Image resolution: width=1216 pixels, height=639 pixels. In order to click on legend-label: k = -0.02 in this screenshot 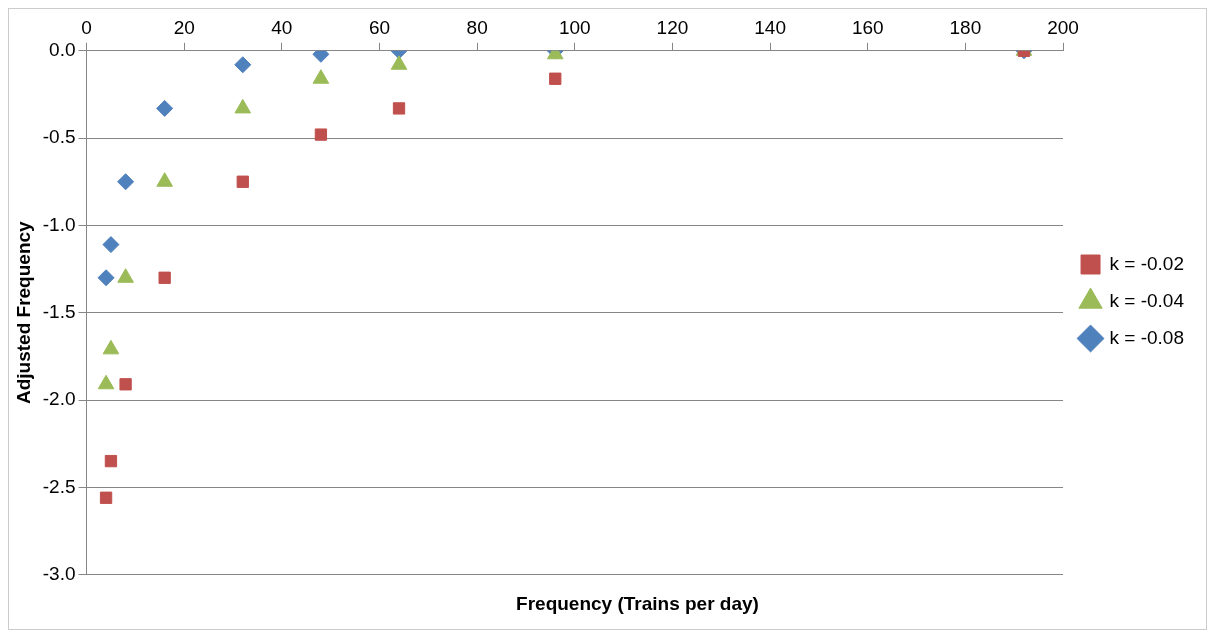, I will do `click(1147, 263)`.